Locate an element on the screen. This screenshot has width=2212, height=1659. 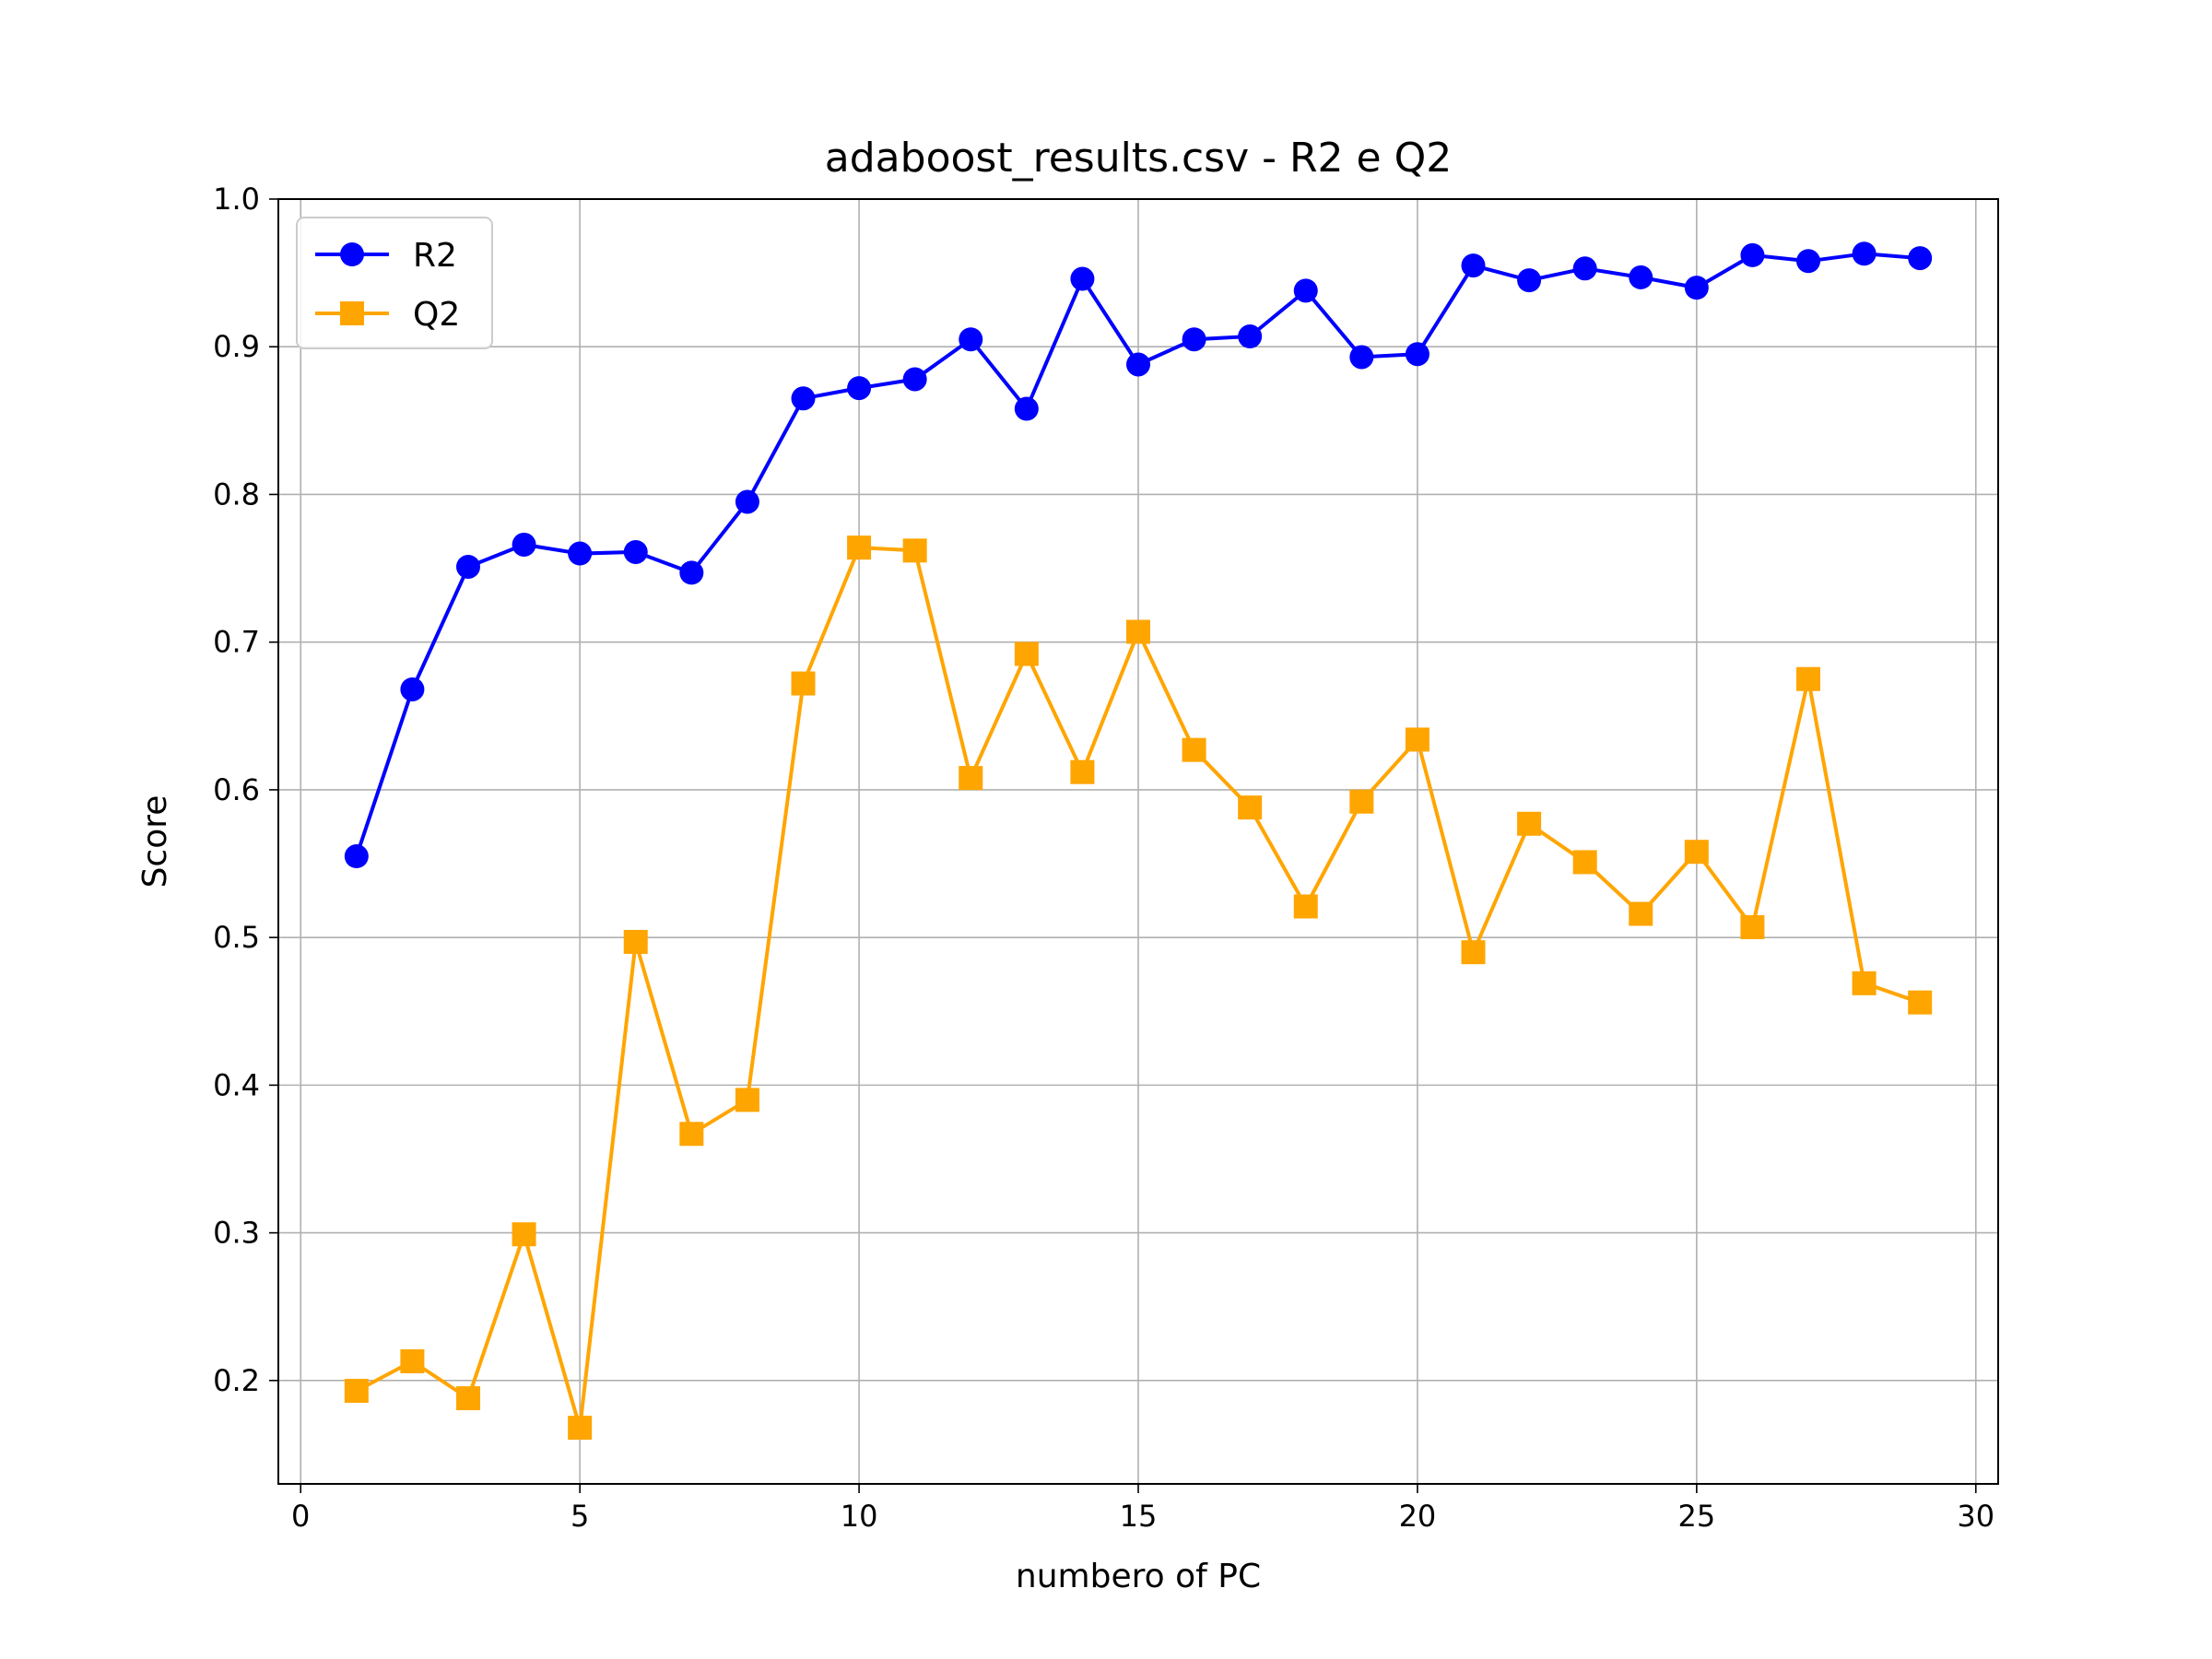
y-tick-label: 0.7 is located at coordinates (236, 642).